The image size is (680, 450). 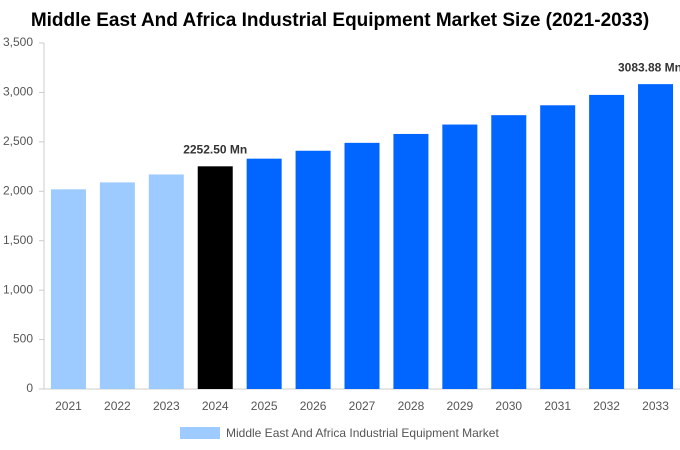 What do you see at coordinates (557, 406) in the screenshot?
I see `x-tick-label: 2031` at bounding box center [557, 406].